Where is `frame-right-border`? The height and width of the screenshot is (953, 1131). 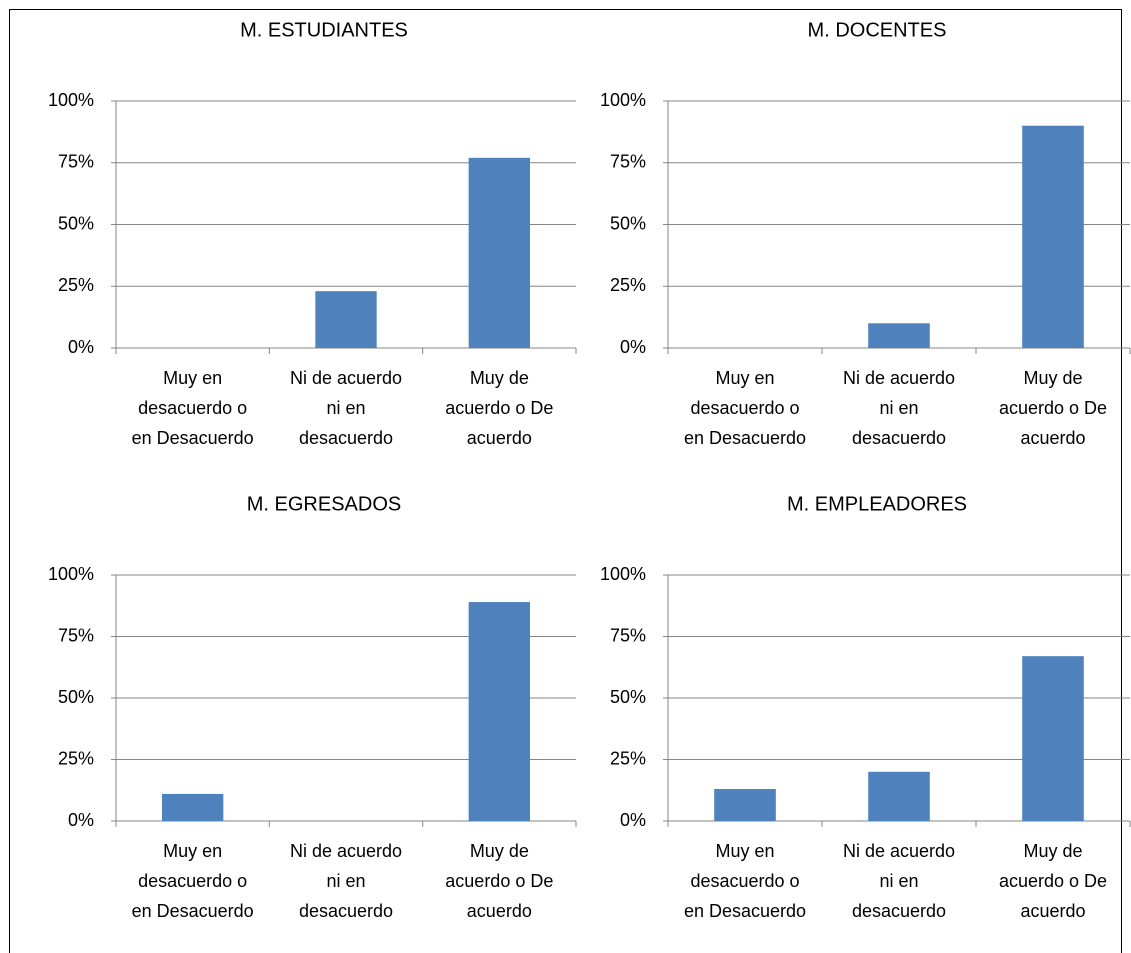 frame-right-border is located at coordinates (1121, 481).